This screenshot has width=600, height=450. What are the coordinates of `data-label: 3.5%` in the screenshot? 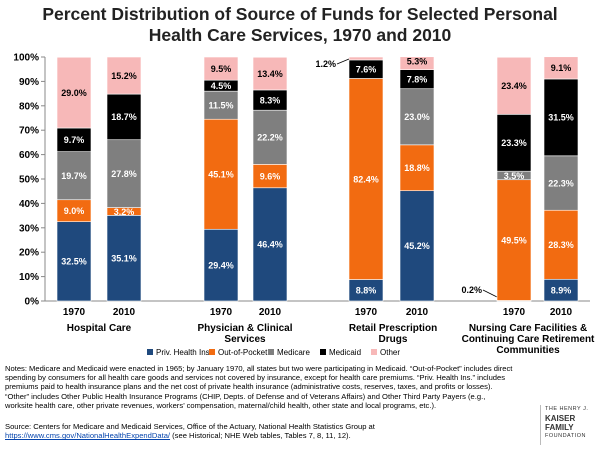 It's located at (514, 176).